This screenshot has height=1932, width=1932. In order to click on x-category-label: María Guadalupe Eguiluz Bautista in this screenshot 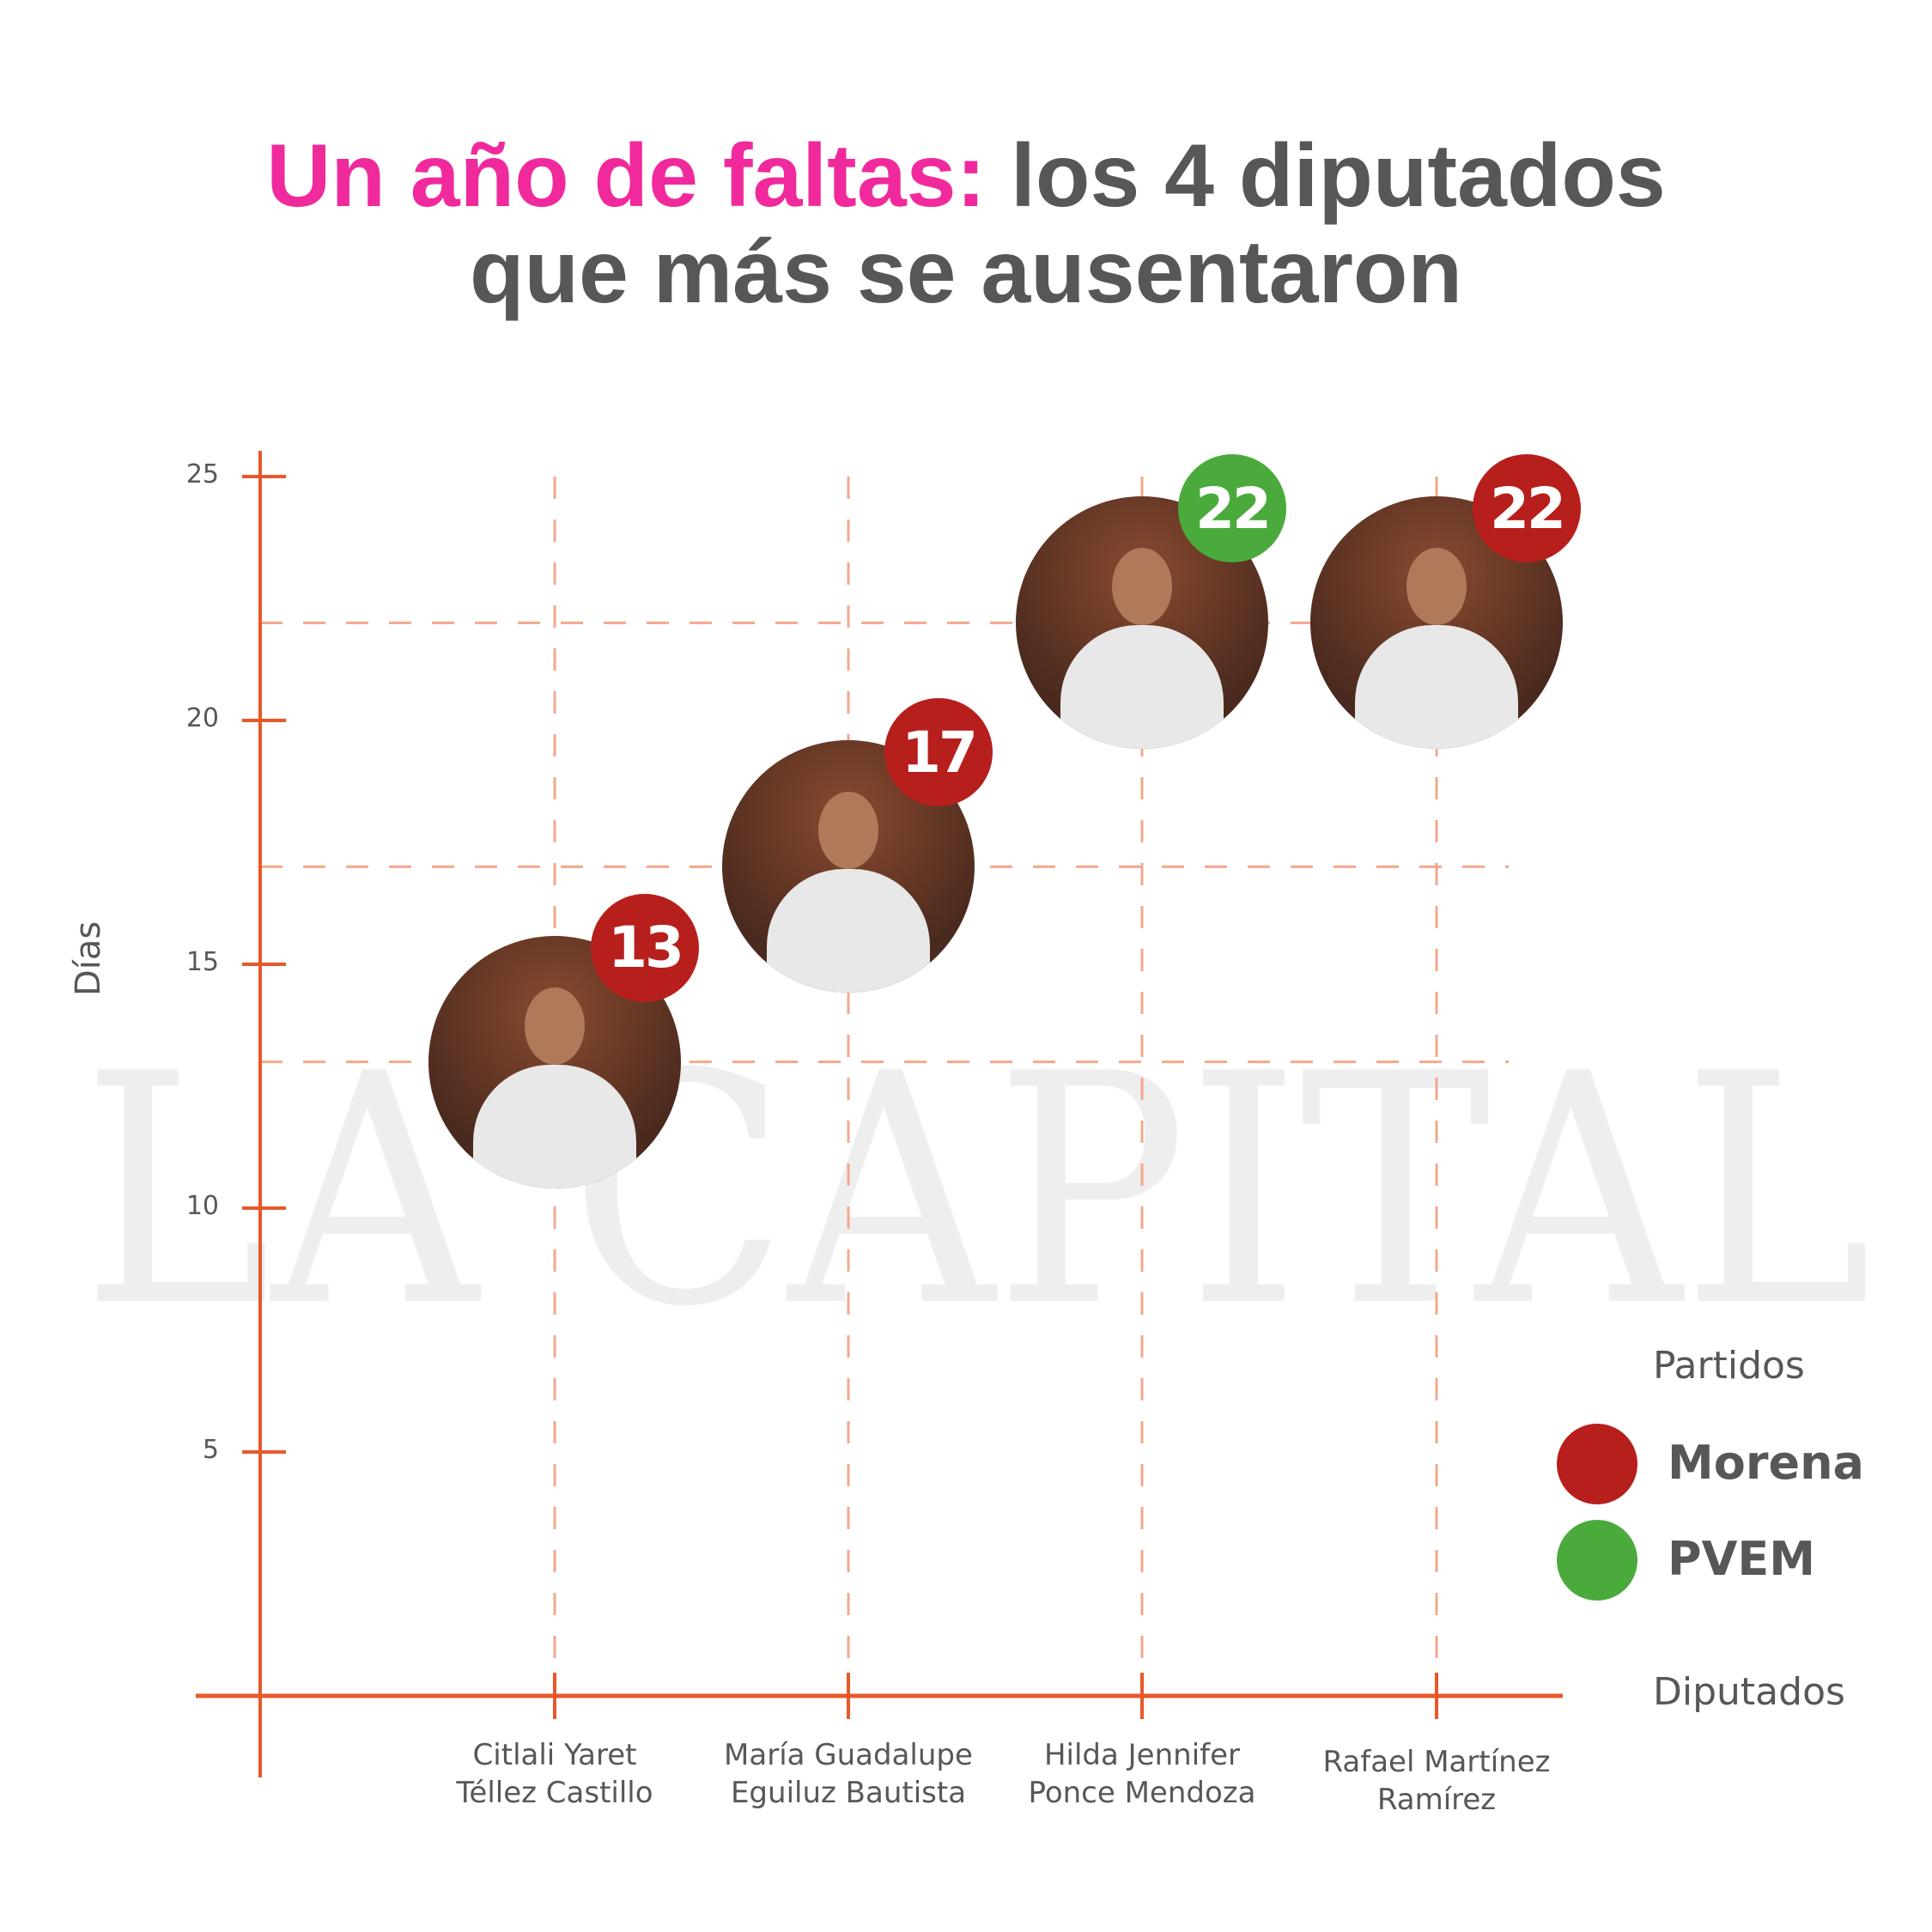, I will do `click(848, 1774)`.